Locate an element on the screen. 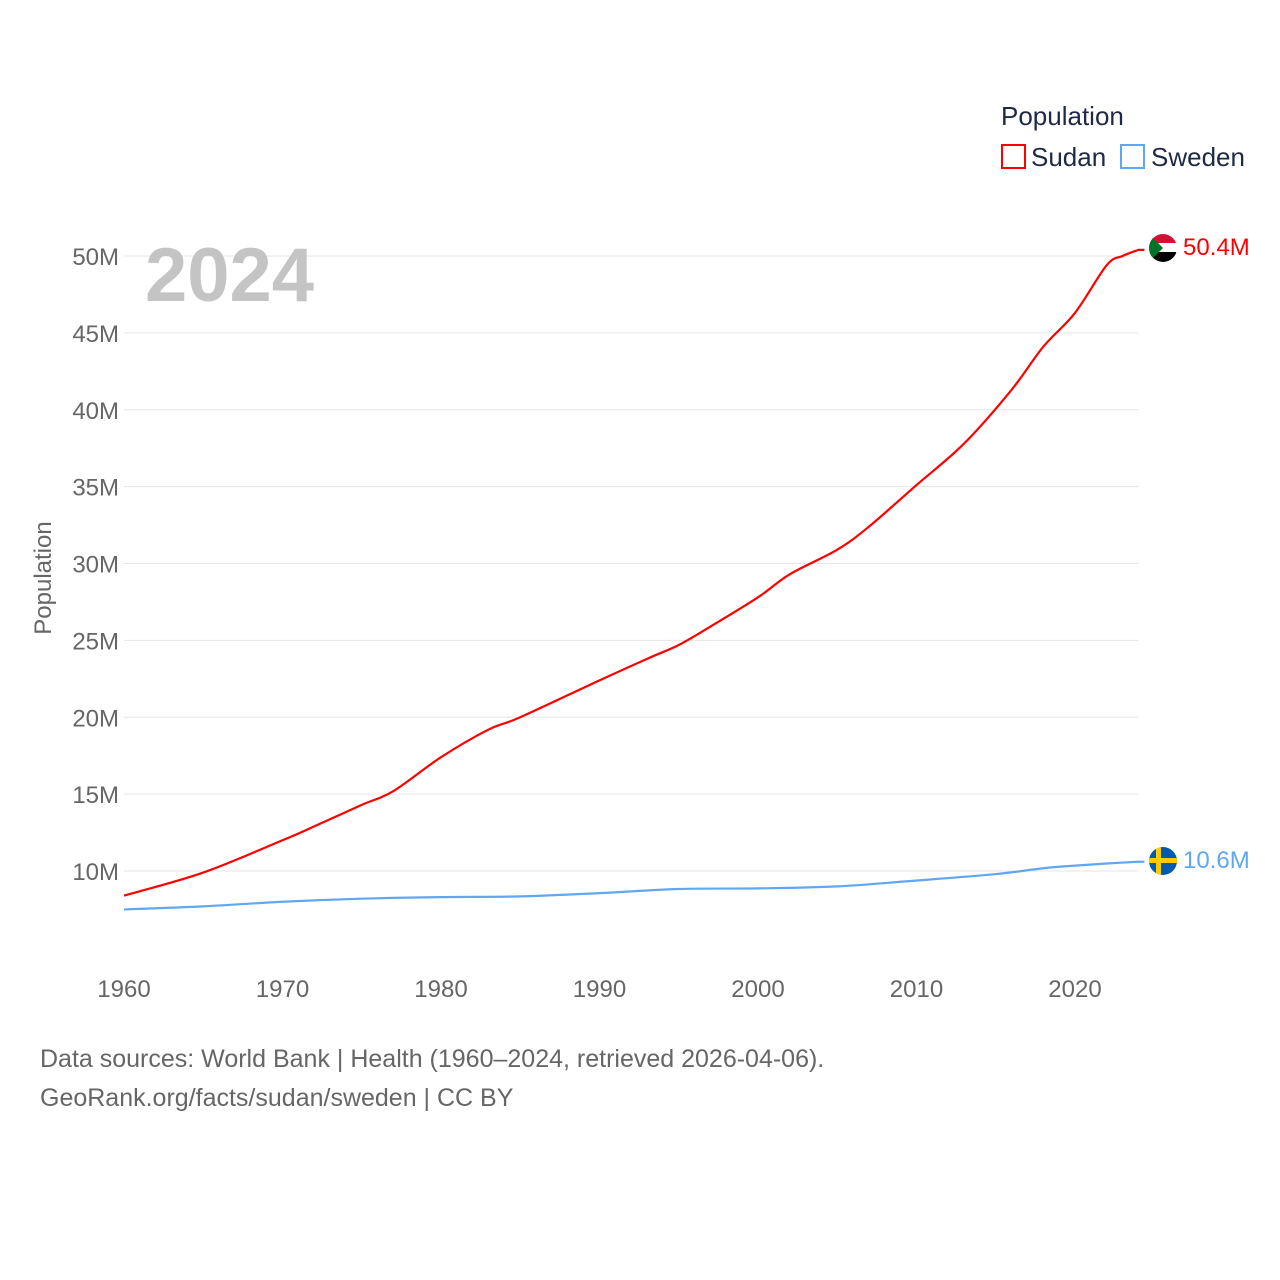 This screenshot has height=1280, width=1280. legend-swatch-sudan is located at coordinates (1013, 156).